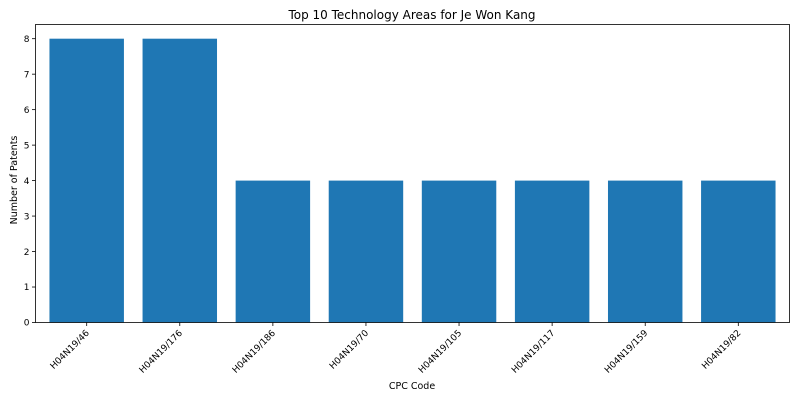  I want to click on x-tick-label: H04N19/159, so click(626, 351).